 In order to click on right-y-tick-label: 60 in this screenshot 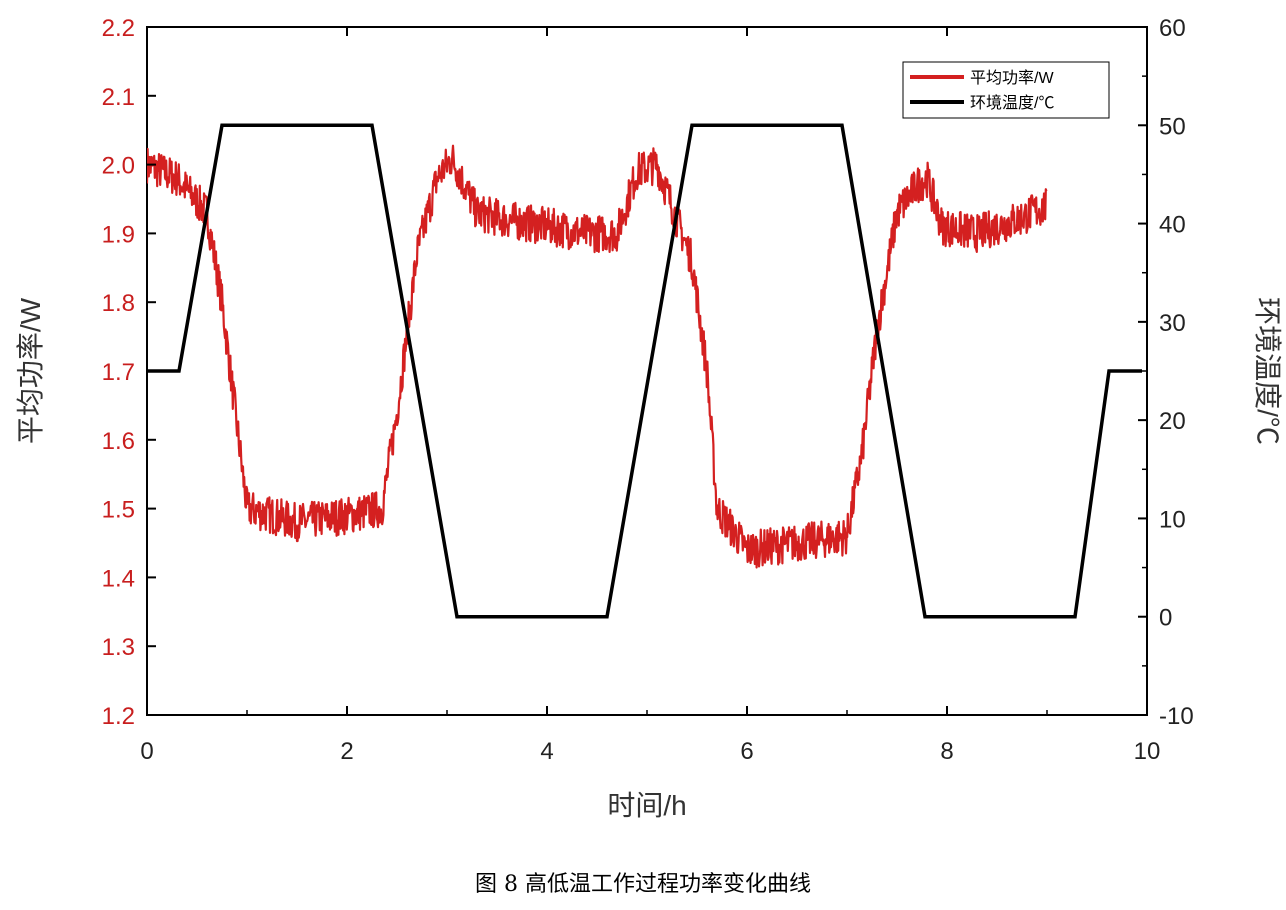, I will do `click(1172, 28)`.